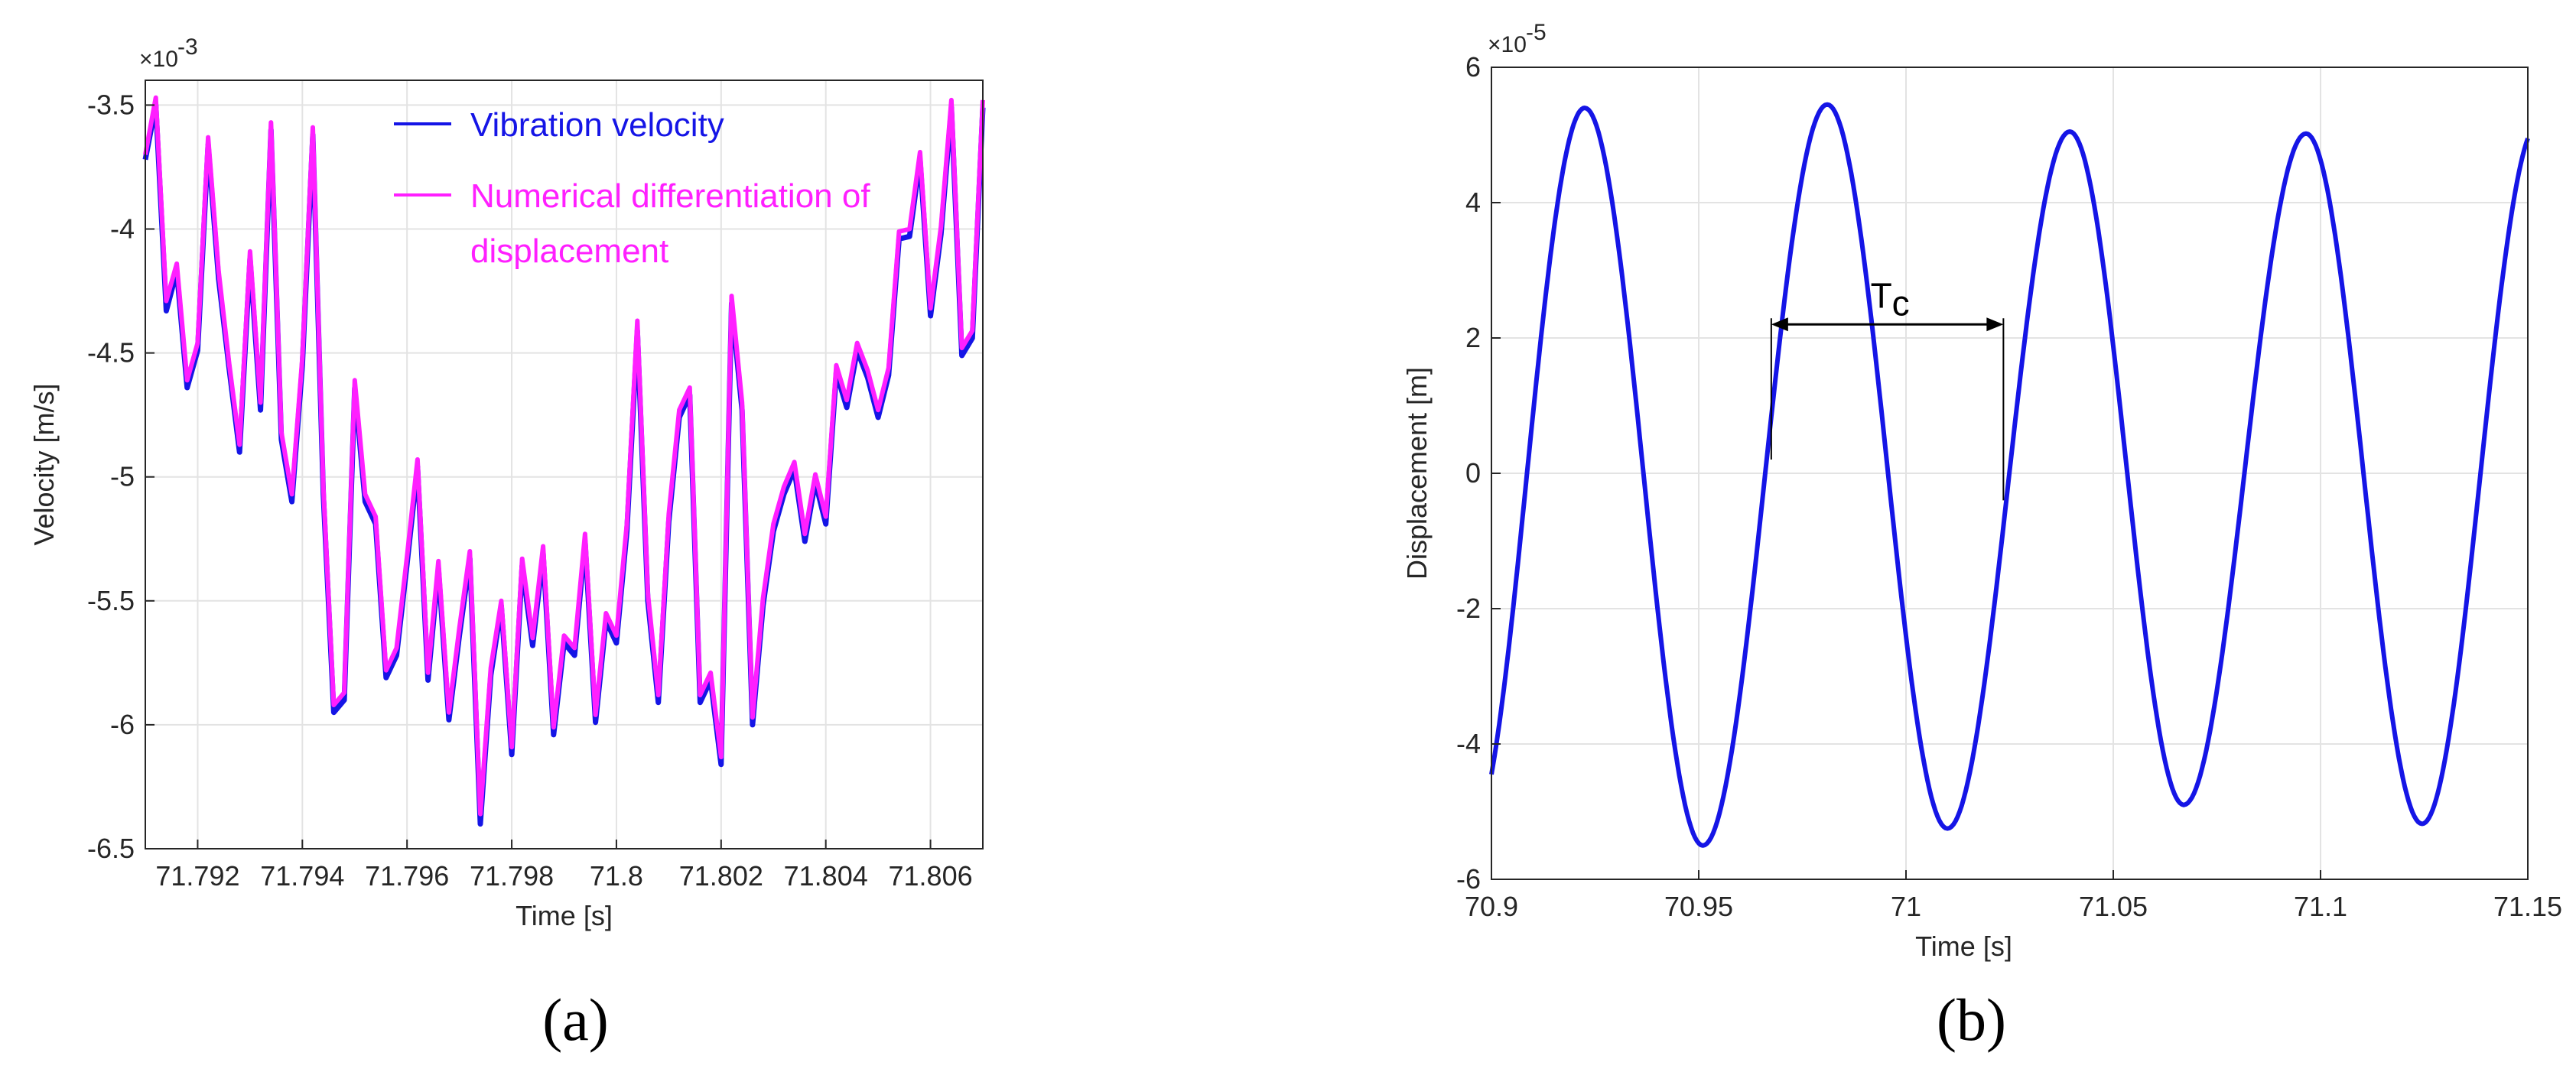 The height and width of the screenshot is (1085, 2576). What do you see at coordinates (407, 876) in the screenshot?
I see `chart-a-x-tick-label: 71.796` at bounding box center [407, 876].